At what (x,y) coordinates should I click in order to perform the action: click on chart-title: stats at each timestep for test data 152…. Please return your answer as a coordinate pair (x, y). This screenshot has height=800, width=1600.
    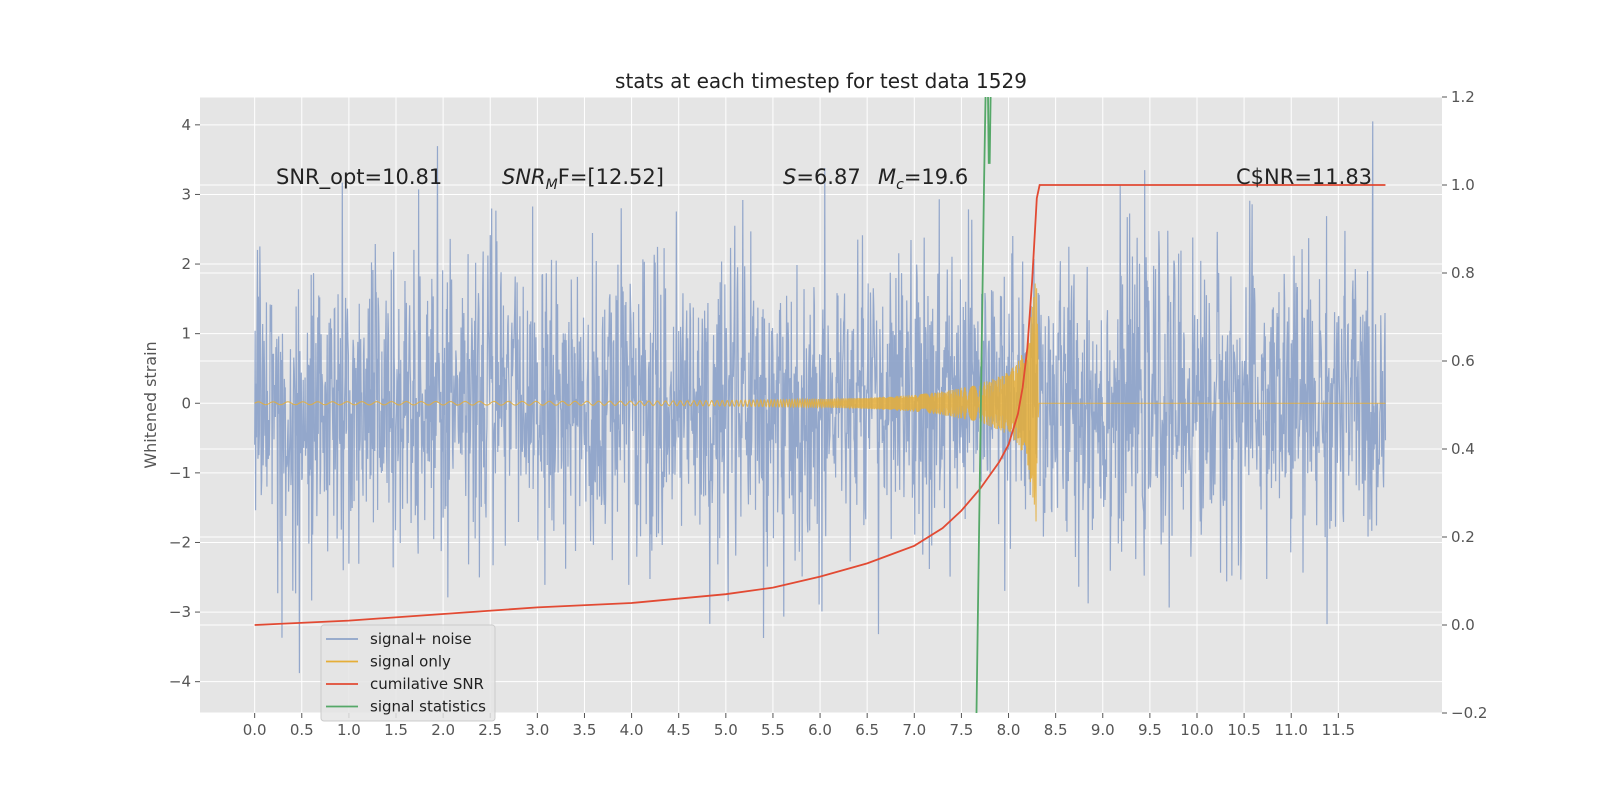
    Looking at the image, I should click on (821, 81).